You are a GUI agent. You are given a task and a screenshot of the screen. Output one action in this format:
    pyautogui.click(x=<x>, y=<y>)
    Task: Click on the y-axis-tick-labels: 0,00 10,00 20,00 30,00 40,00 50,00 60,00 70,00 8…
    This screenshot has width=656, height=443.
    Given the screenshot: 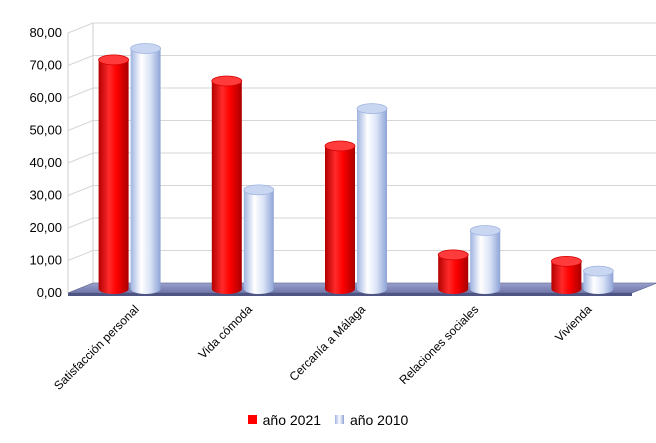 What is the action you would take?
    pyautogui.click(x=45, y=162)
    